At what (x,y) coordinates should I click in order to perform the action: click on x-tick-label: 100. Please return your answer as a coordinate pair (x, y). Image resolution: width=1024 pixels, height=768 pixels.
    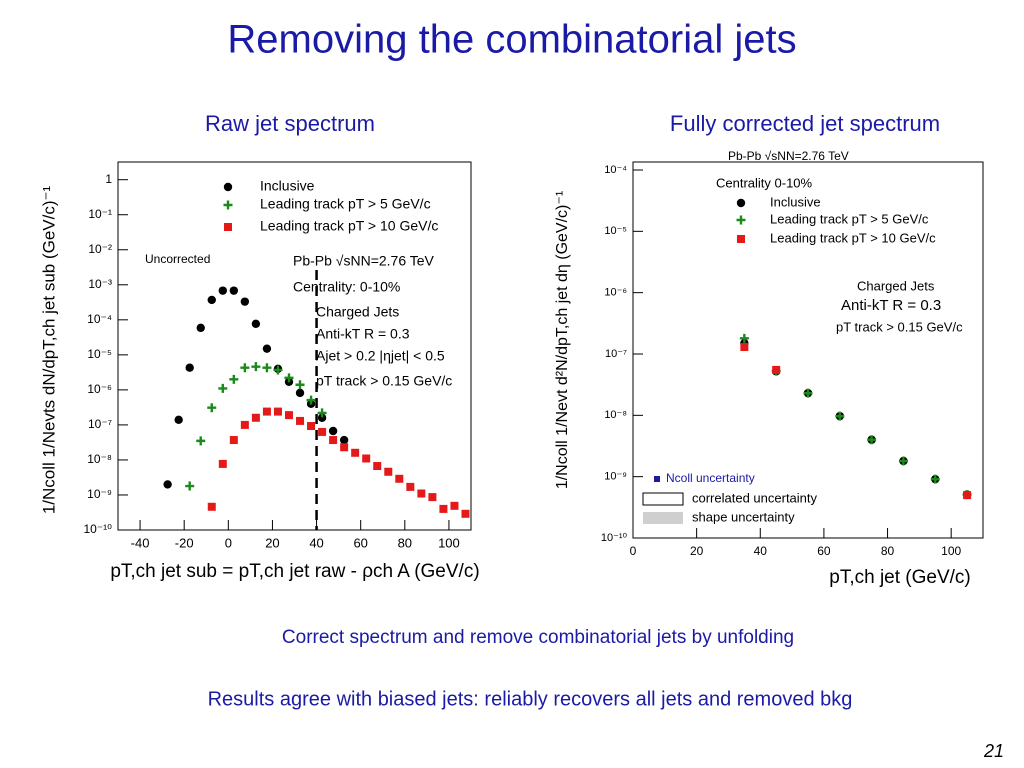
    Looking at the image, I should click on (449, 542).